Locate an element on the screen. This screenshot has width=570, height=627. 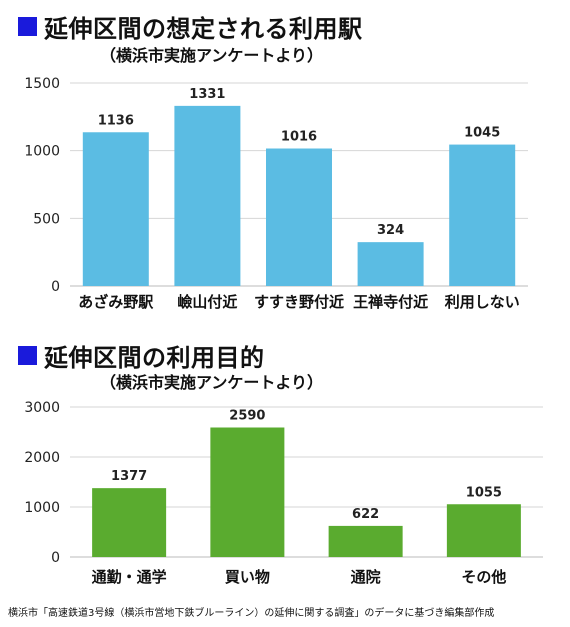
data-label: 2590 is located at coordinates (247, 416).